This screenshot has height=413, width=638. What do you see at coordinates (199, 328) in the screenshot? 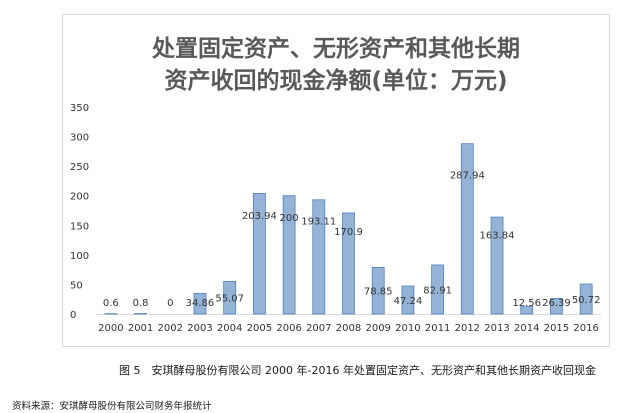
I see `x-tick-label: 2003` at bounding box center [199, 328].